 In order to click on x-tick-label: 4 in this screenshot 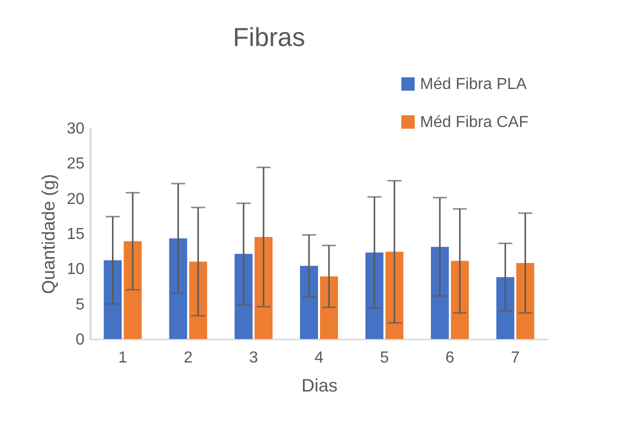, I will do `click(319, 358)`.